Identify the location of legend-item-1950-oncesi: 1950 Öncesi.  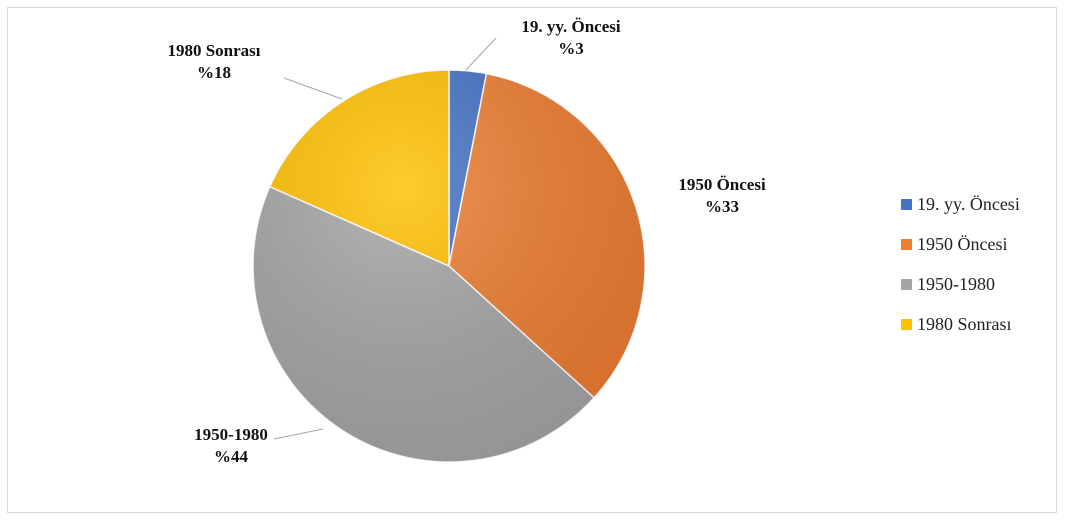
(954, 244).